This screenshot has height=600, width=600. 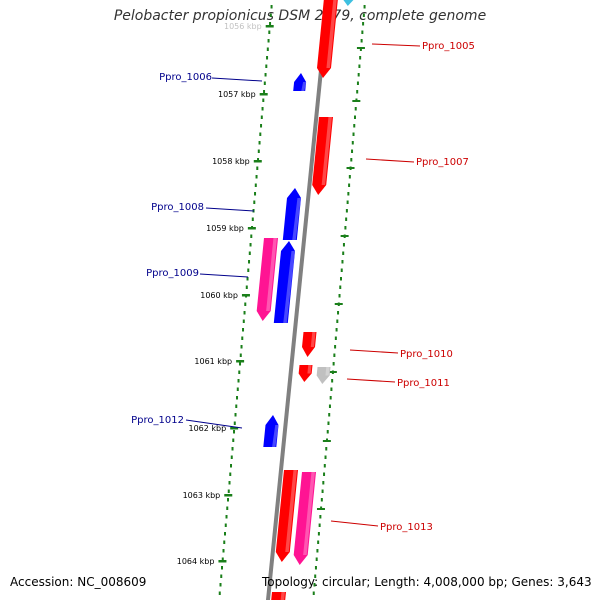 What do you see at coordinates (207, 428) in the screenshot?
I see `tick-label: 1062 kbp` at bounding box center [207, 428].